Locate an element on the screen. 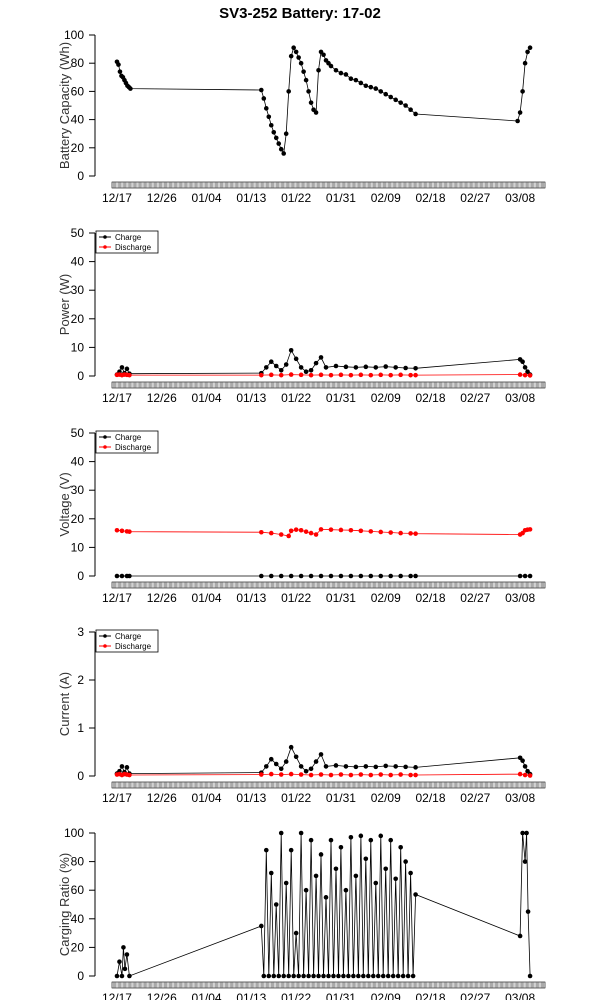  legend-label: Charge is located at coordinates (128, 636).